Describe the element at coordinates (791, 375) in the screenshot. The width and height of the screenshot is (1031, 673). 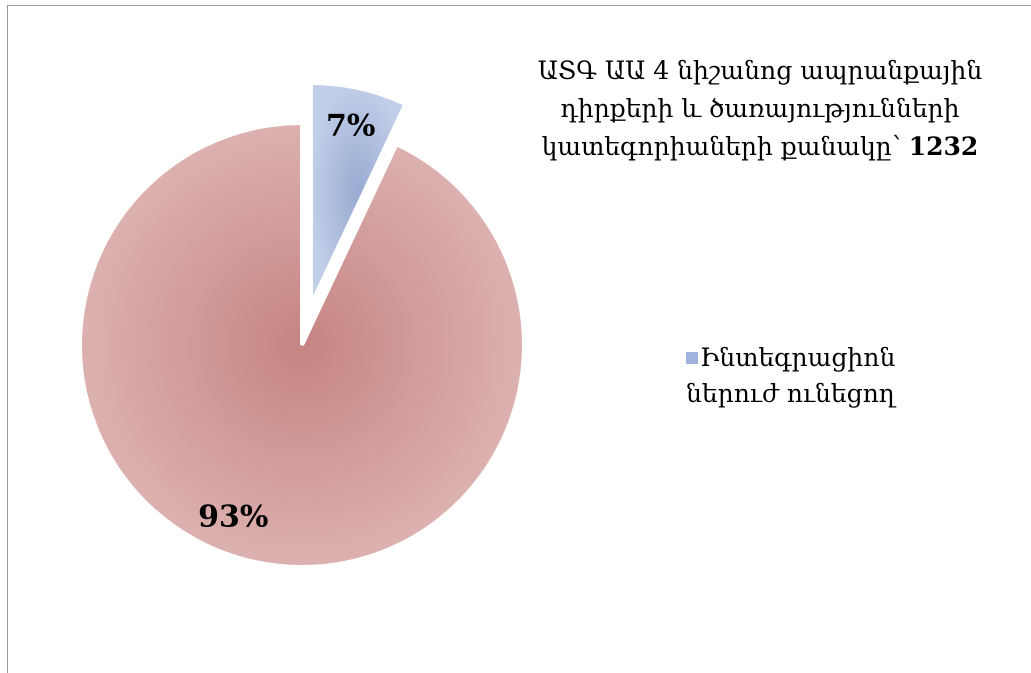
I see `legend-label: Ինտեգրացիոն ներուժ ունեցող` at that location.